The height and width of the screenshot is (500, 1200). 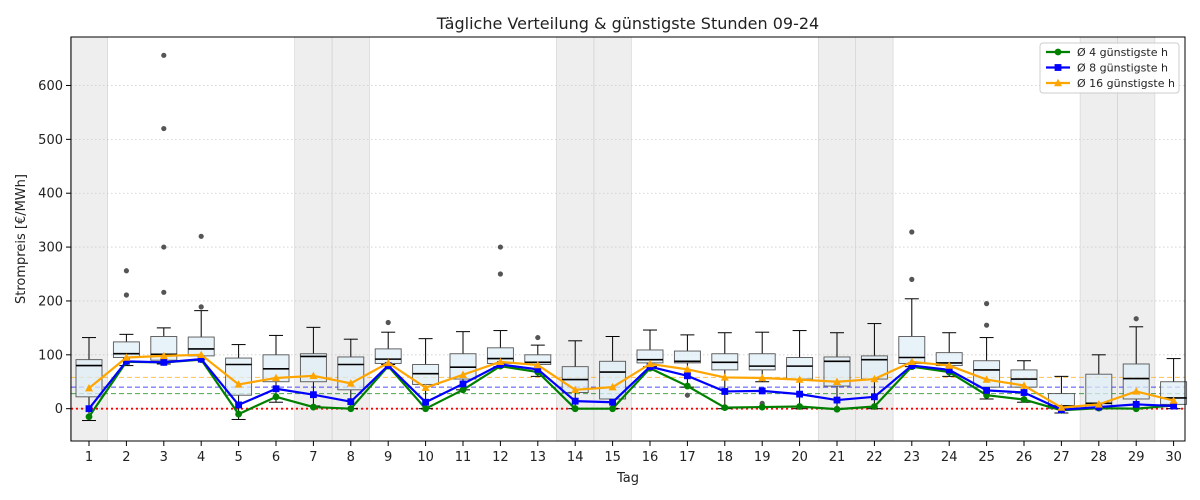 What do you see at coordinates (1107, 52) in the screenshot?
I see `legend-item-1: Ø 4 günstigste h` at bounding box center [1107, 52].